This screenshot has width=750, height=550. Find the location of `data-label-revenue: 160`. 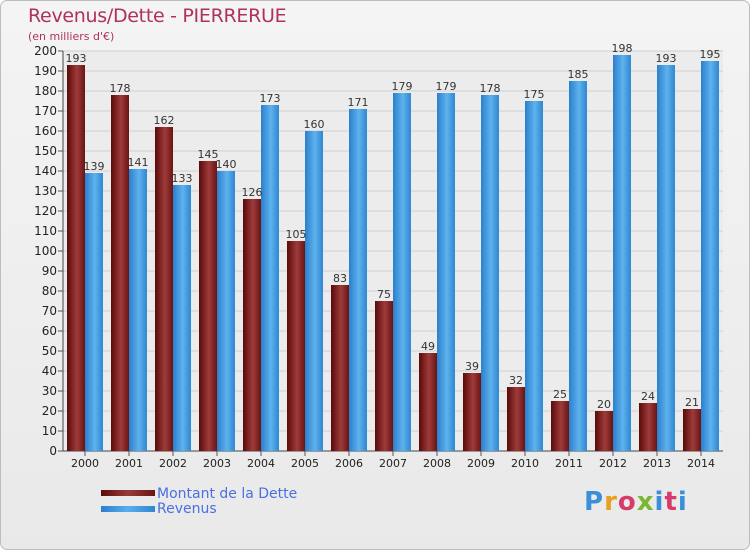

data-label-revenue: 160 is located at coordinates (314, 124).